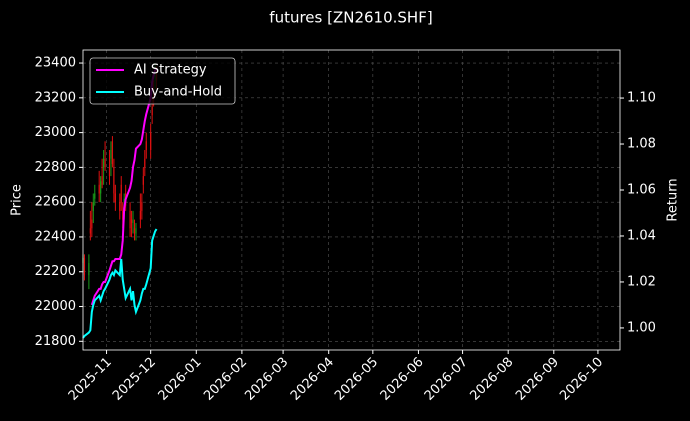  What do you see at coordinates (55, 132) in the screenshot?
I see `y-tick-label: 23000` at bounding box center [55, 132].